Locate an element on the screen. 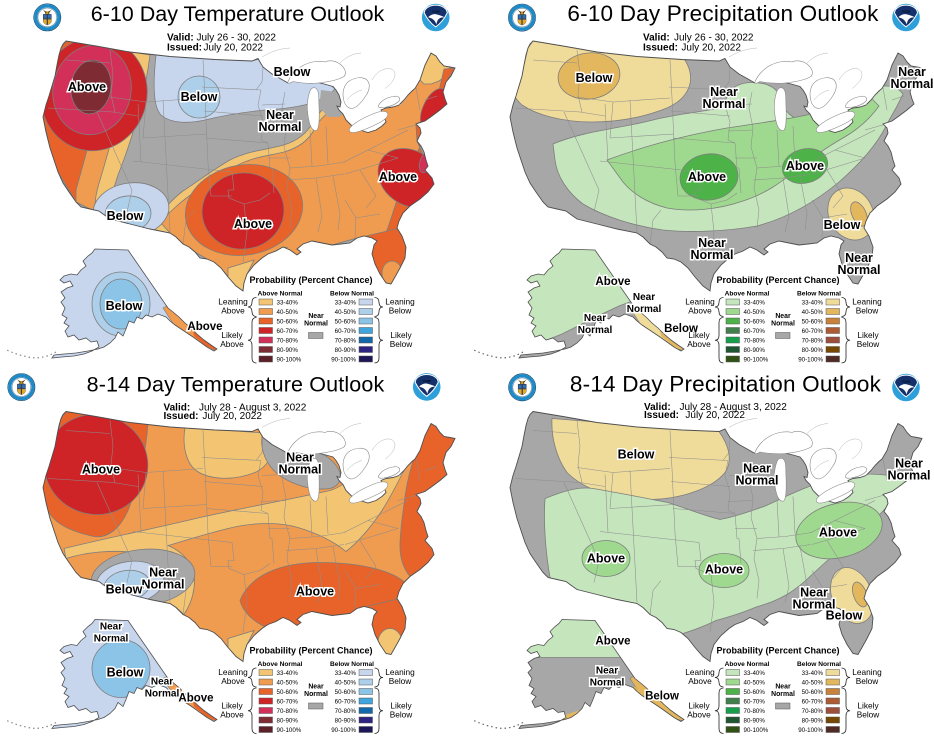 The height and width of the screenshot is (741, 934). svg-text: 6-10 Day Temperature Outlook is located at coordinates (238, 14).